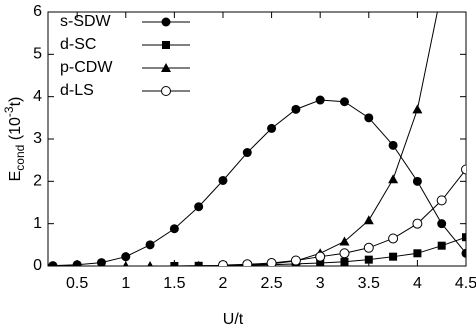  What do you see at coordinates (465, 283) in the screenshot?
I see `x-tick-label: 4.5` at bounding box center [465, 283].